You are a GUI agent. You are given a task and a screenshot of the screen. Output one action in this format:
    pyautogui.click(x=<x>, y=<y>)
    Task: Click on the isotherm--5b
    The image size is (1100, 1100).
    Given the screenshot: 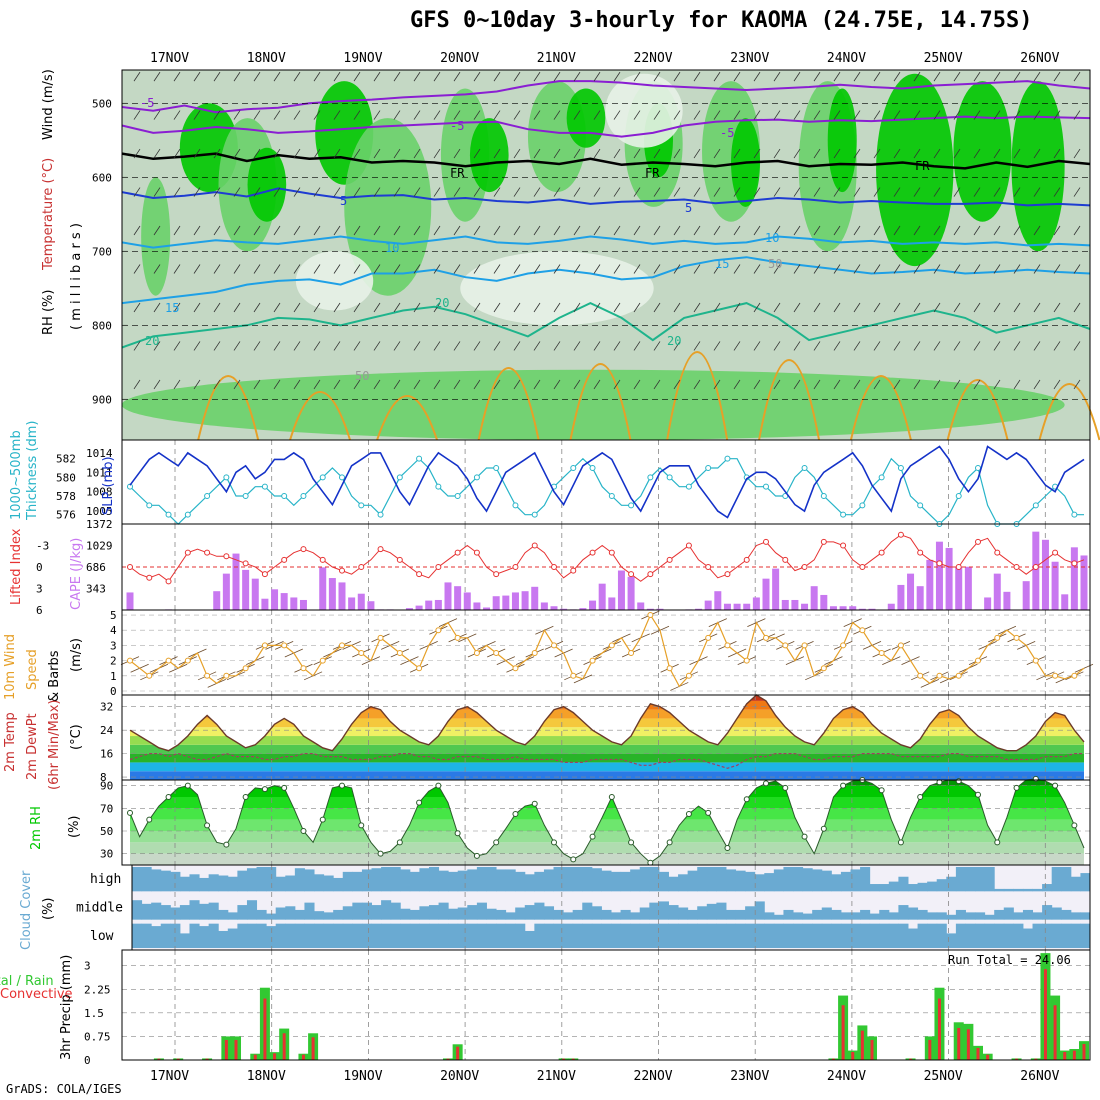 What is the action you would take?
    pyautogui.click(x=606, y=126)
    